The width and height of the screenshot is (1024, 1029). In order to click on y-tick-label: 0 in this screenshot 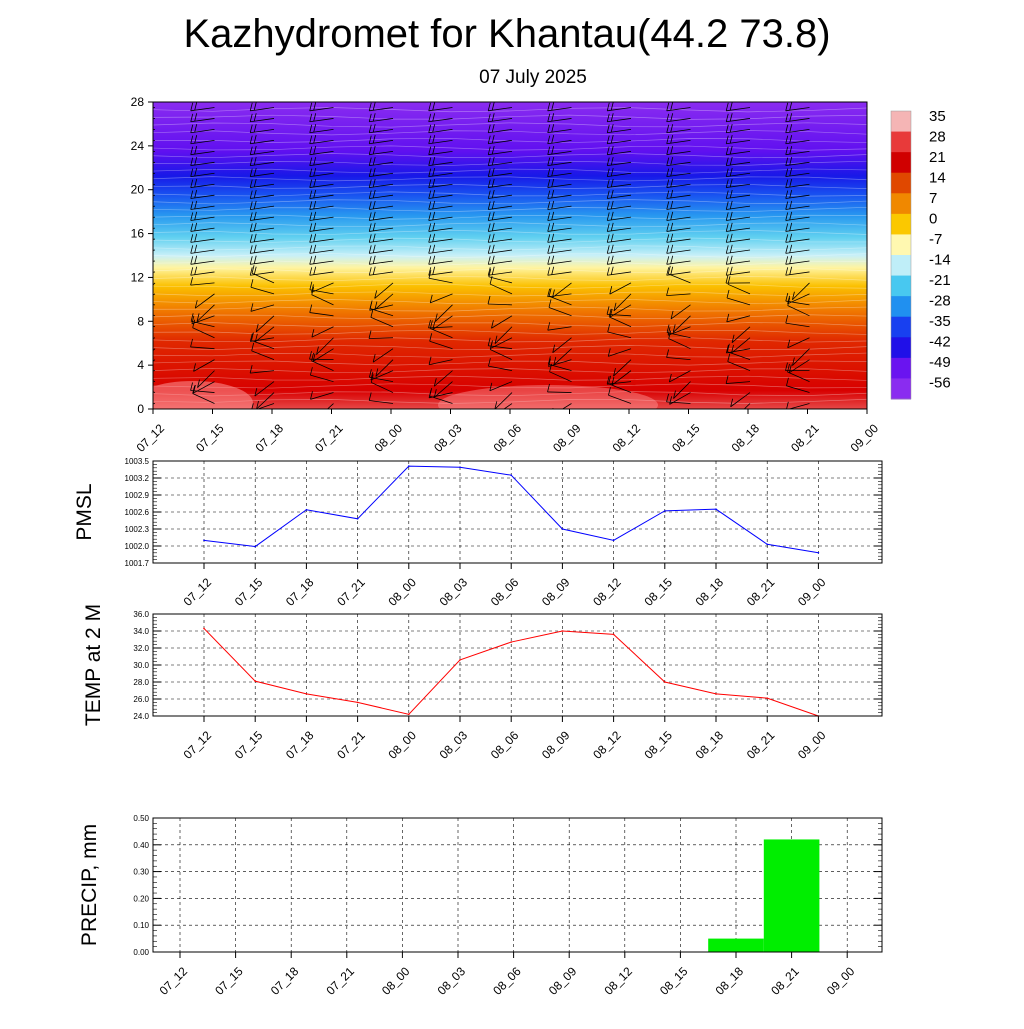, I will do `click(140, 409)`.